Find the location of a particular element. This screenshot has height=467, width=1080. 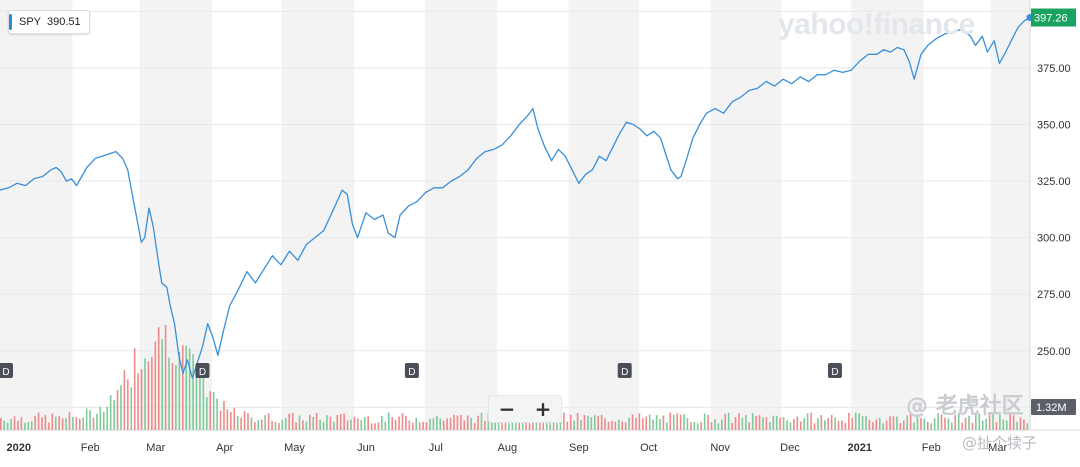

x-tick-label: May is located at coordinates (294, 448).